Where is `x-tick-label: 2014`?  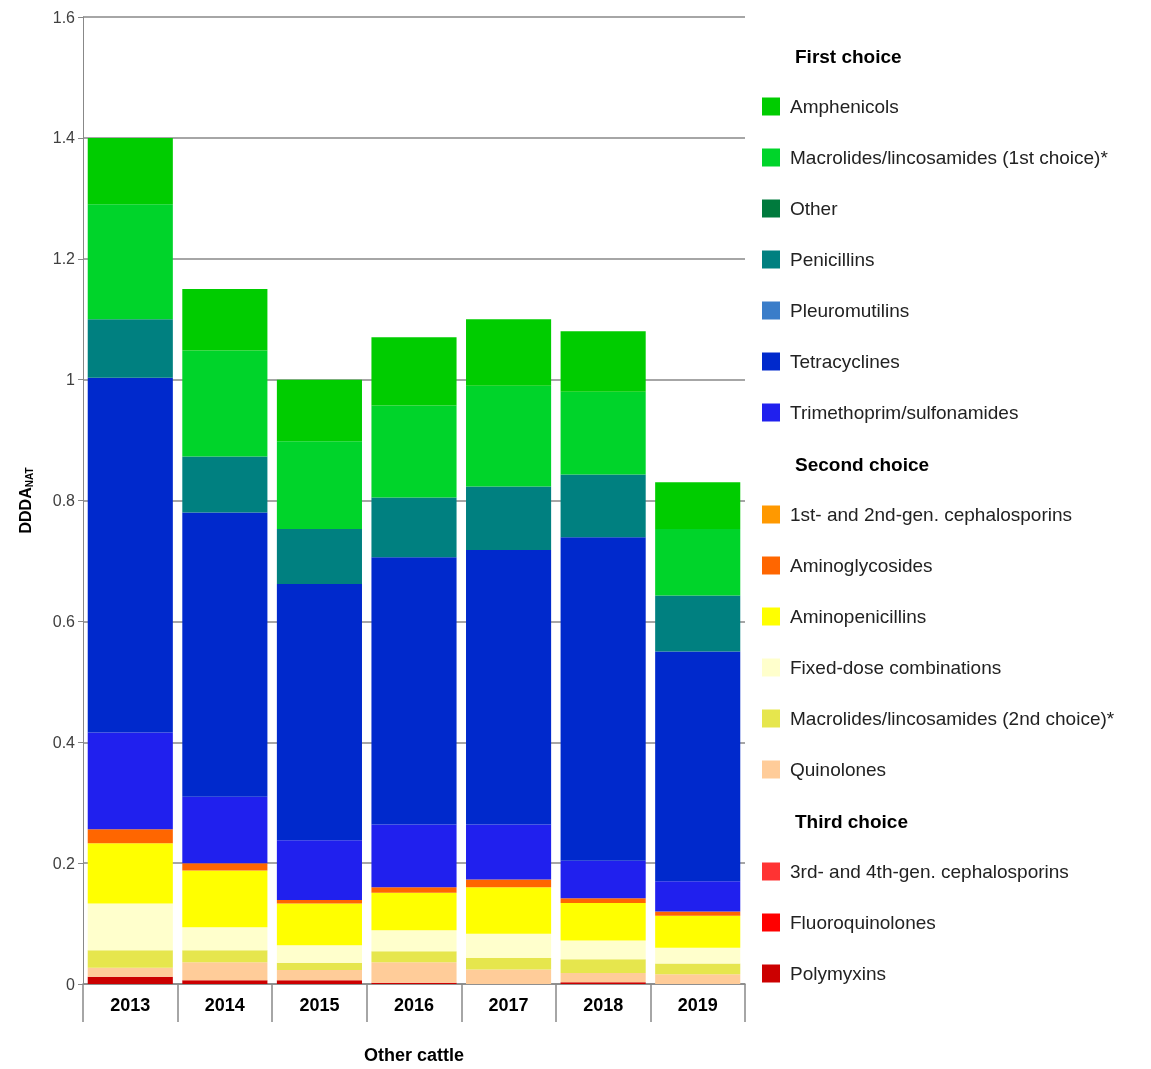
x-tick-label: 2014 is located at coordinates (224, 1005).